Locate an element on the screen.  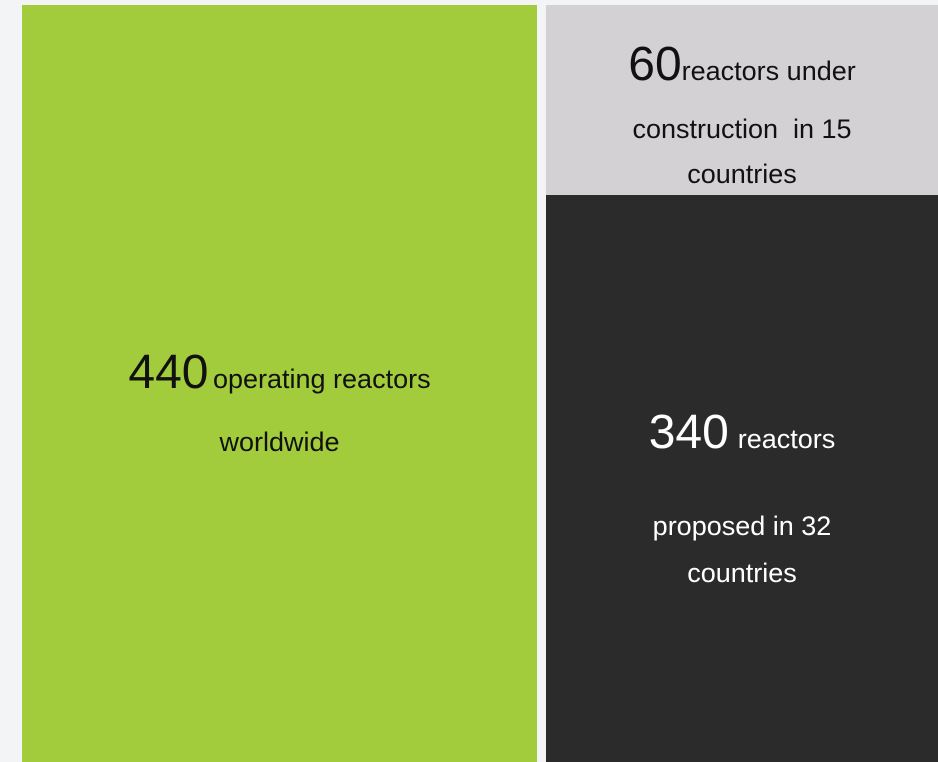
tile-text: worldwide is located at coordinates (279, 442).